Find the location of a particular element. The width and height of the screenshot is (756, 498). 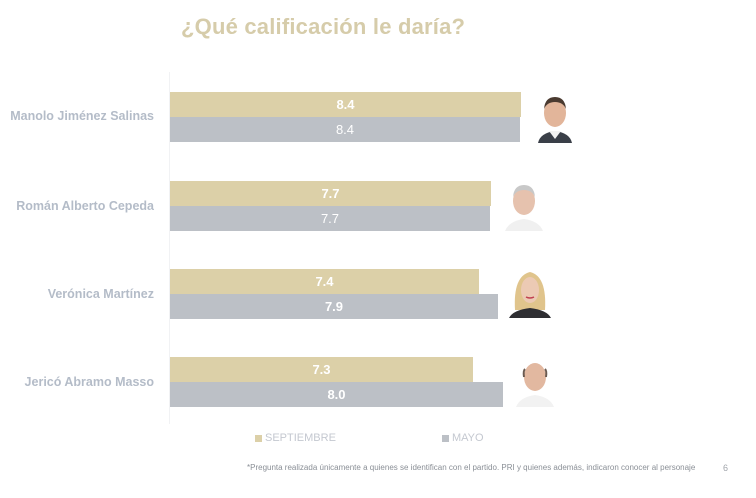

man-bald-portrait-icon is located at coordinates (535, 385).